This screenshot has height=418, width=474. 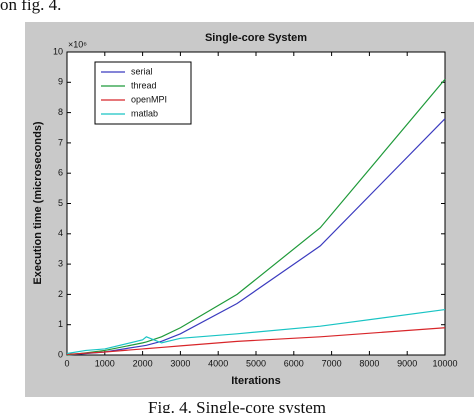 I want to click on y-tick-label: 4, so click(x=60, y=233).